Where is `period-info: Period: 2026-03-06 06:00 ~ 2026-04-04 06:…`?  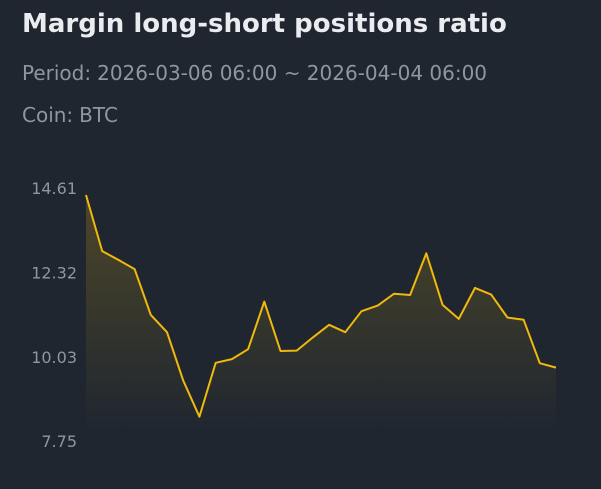 period-info: Period: 2026-03-06 06:00 ~ 2026-04-04 06:… is located at coordinates (254, 73).